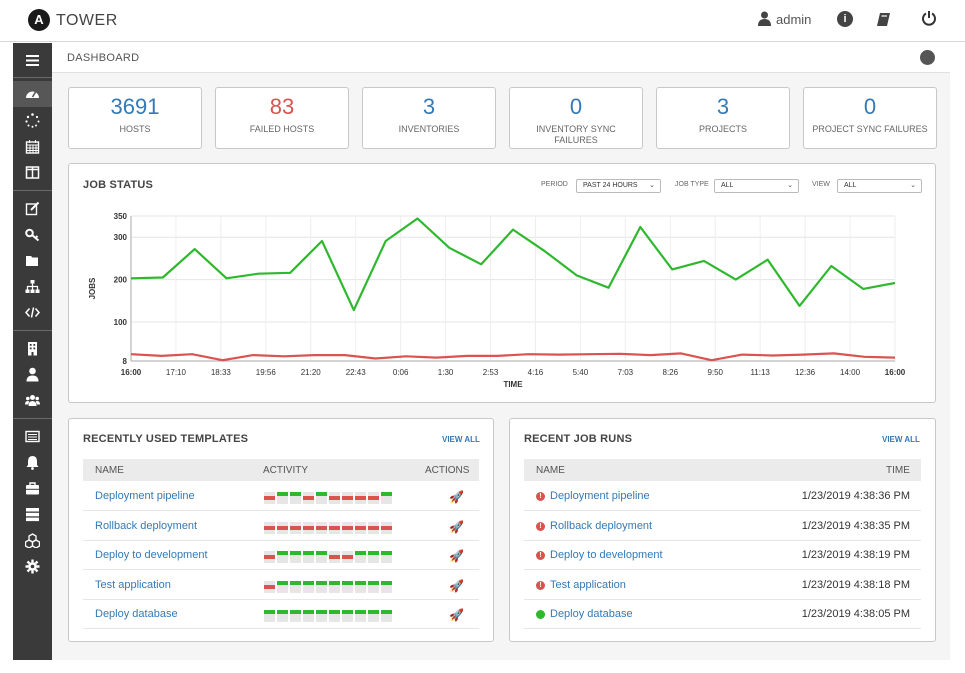  I want to click on job-name-link: Deploy database, so click(591, 614).